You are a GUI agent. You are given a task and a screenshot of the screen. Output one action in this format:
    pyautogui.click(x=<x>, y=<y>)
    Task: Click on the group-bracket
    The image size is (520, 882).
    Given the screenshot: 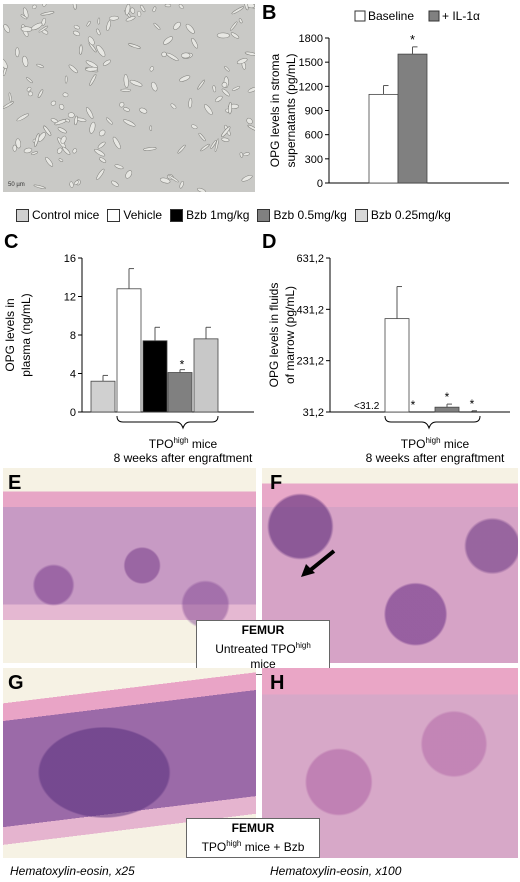 What is the action you would take?
    pyautogui.click(x=432, y=422)
    